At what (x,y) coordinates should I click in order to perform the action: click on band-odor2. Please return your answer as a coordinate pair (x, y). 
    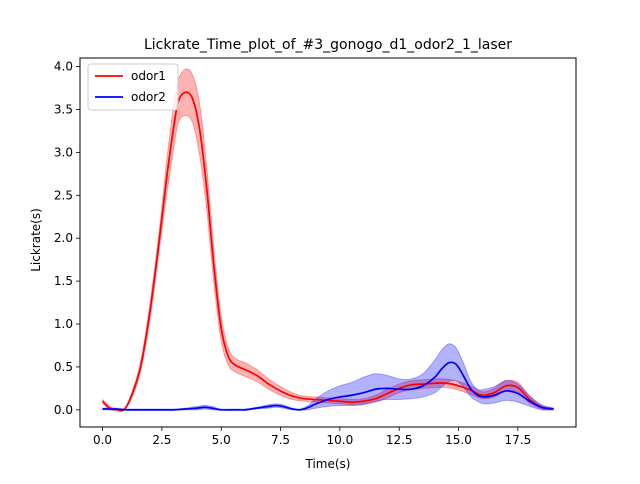
    Looking at the image, I should click on (328, 377).